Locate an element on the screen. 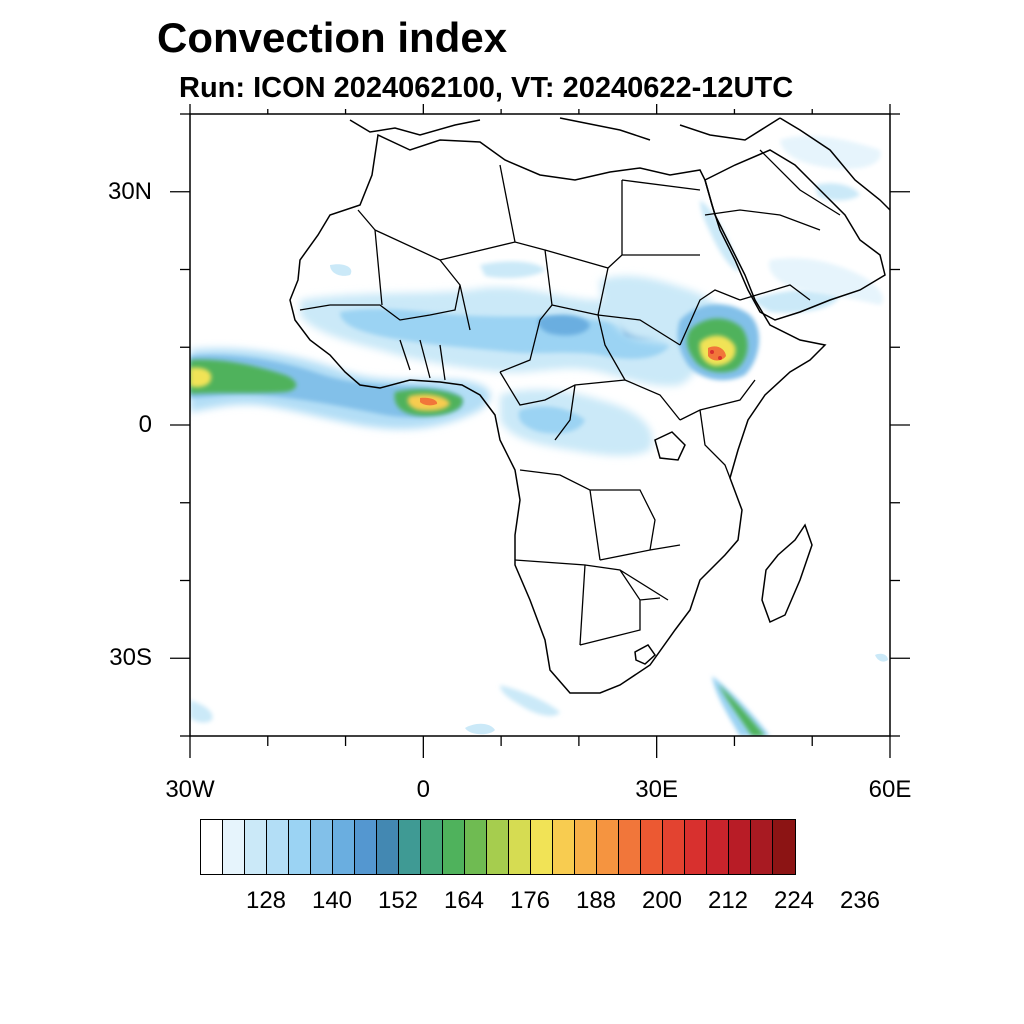 The image size is (1024, 1024). lat-tick-label: 30N is located at coordinates (129, 191).